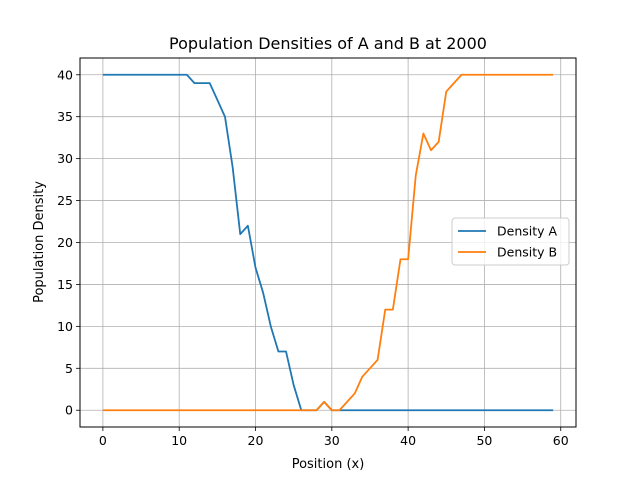 This screenshot has height=480, width=640. What do you see at coordinates (65, 158) in the screenshot?
I see `y-tick-label: 30` at bounding box center [65, 158].